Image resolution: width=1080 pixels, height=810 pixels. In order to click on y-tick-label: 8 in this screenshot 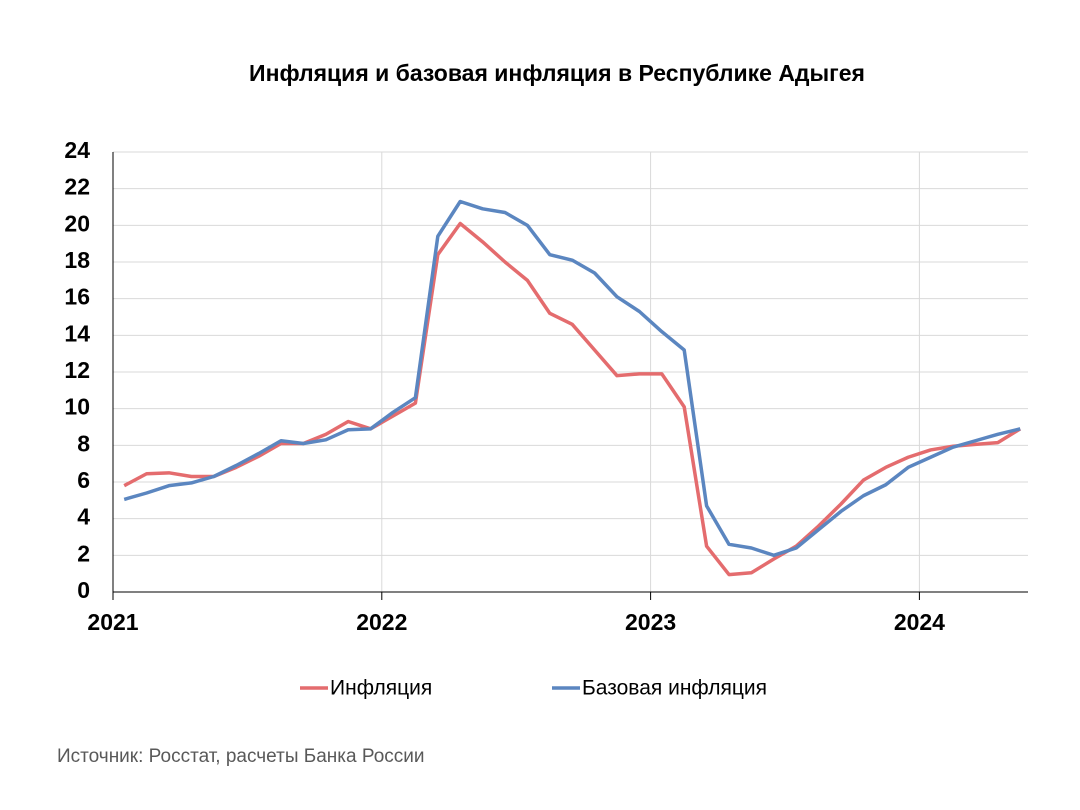, I will do `click(83, 443)`.